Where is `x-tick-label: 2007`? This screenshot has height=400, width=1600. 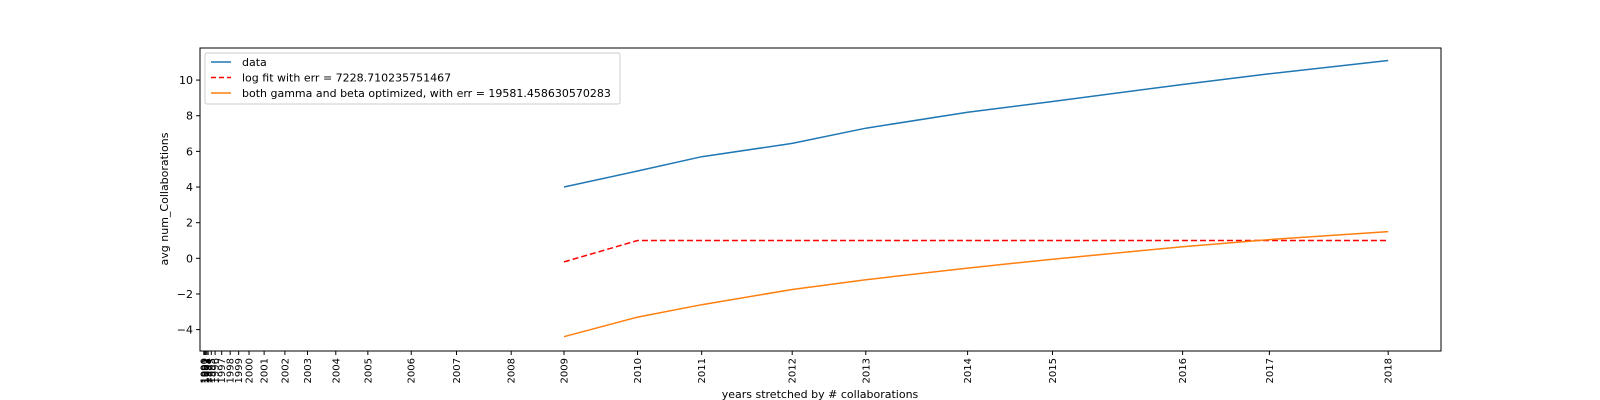
x-tick-label: 2007 is located at coordinates (457, 370).